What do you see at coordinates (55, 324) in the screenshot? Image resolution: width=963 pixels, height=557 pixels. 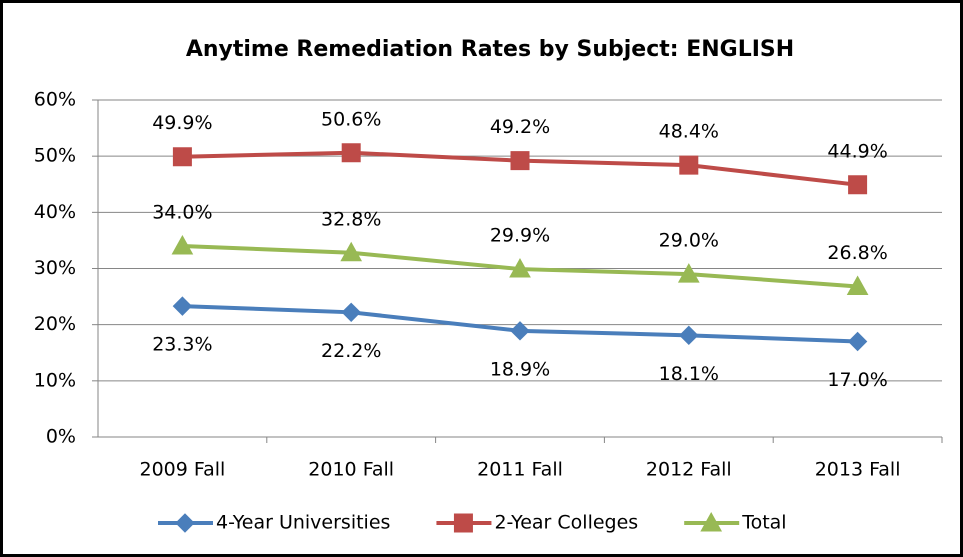 I see `y-tick-label: 20%` at bounding box center [55, 324].